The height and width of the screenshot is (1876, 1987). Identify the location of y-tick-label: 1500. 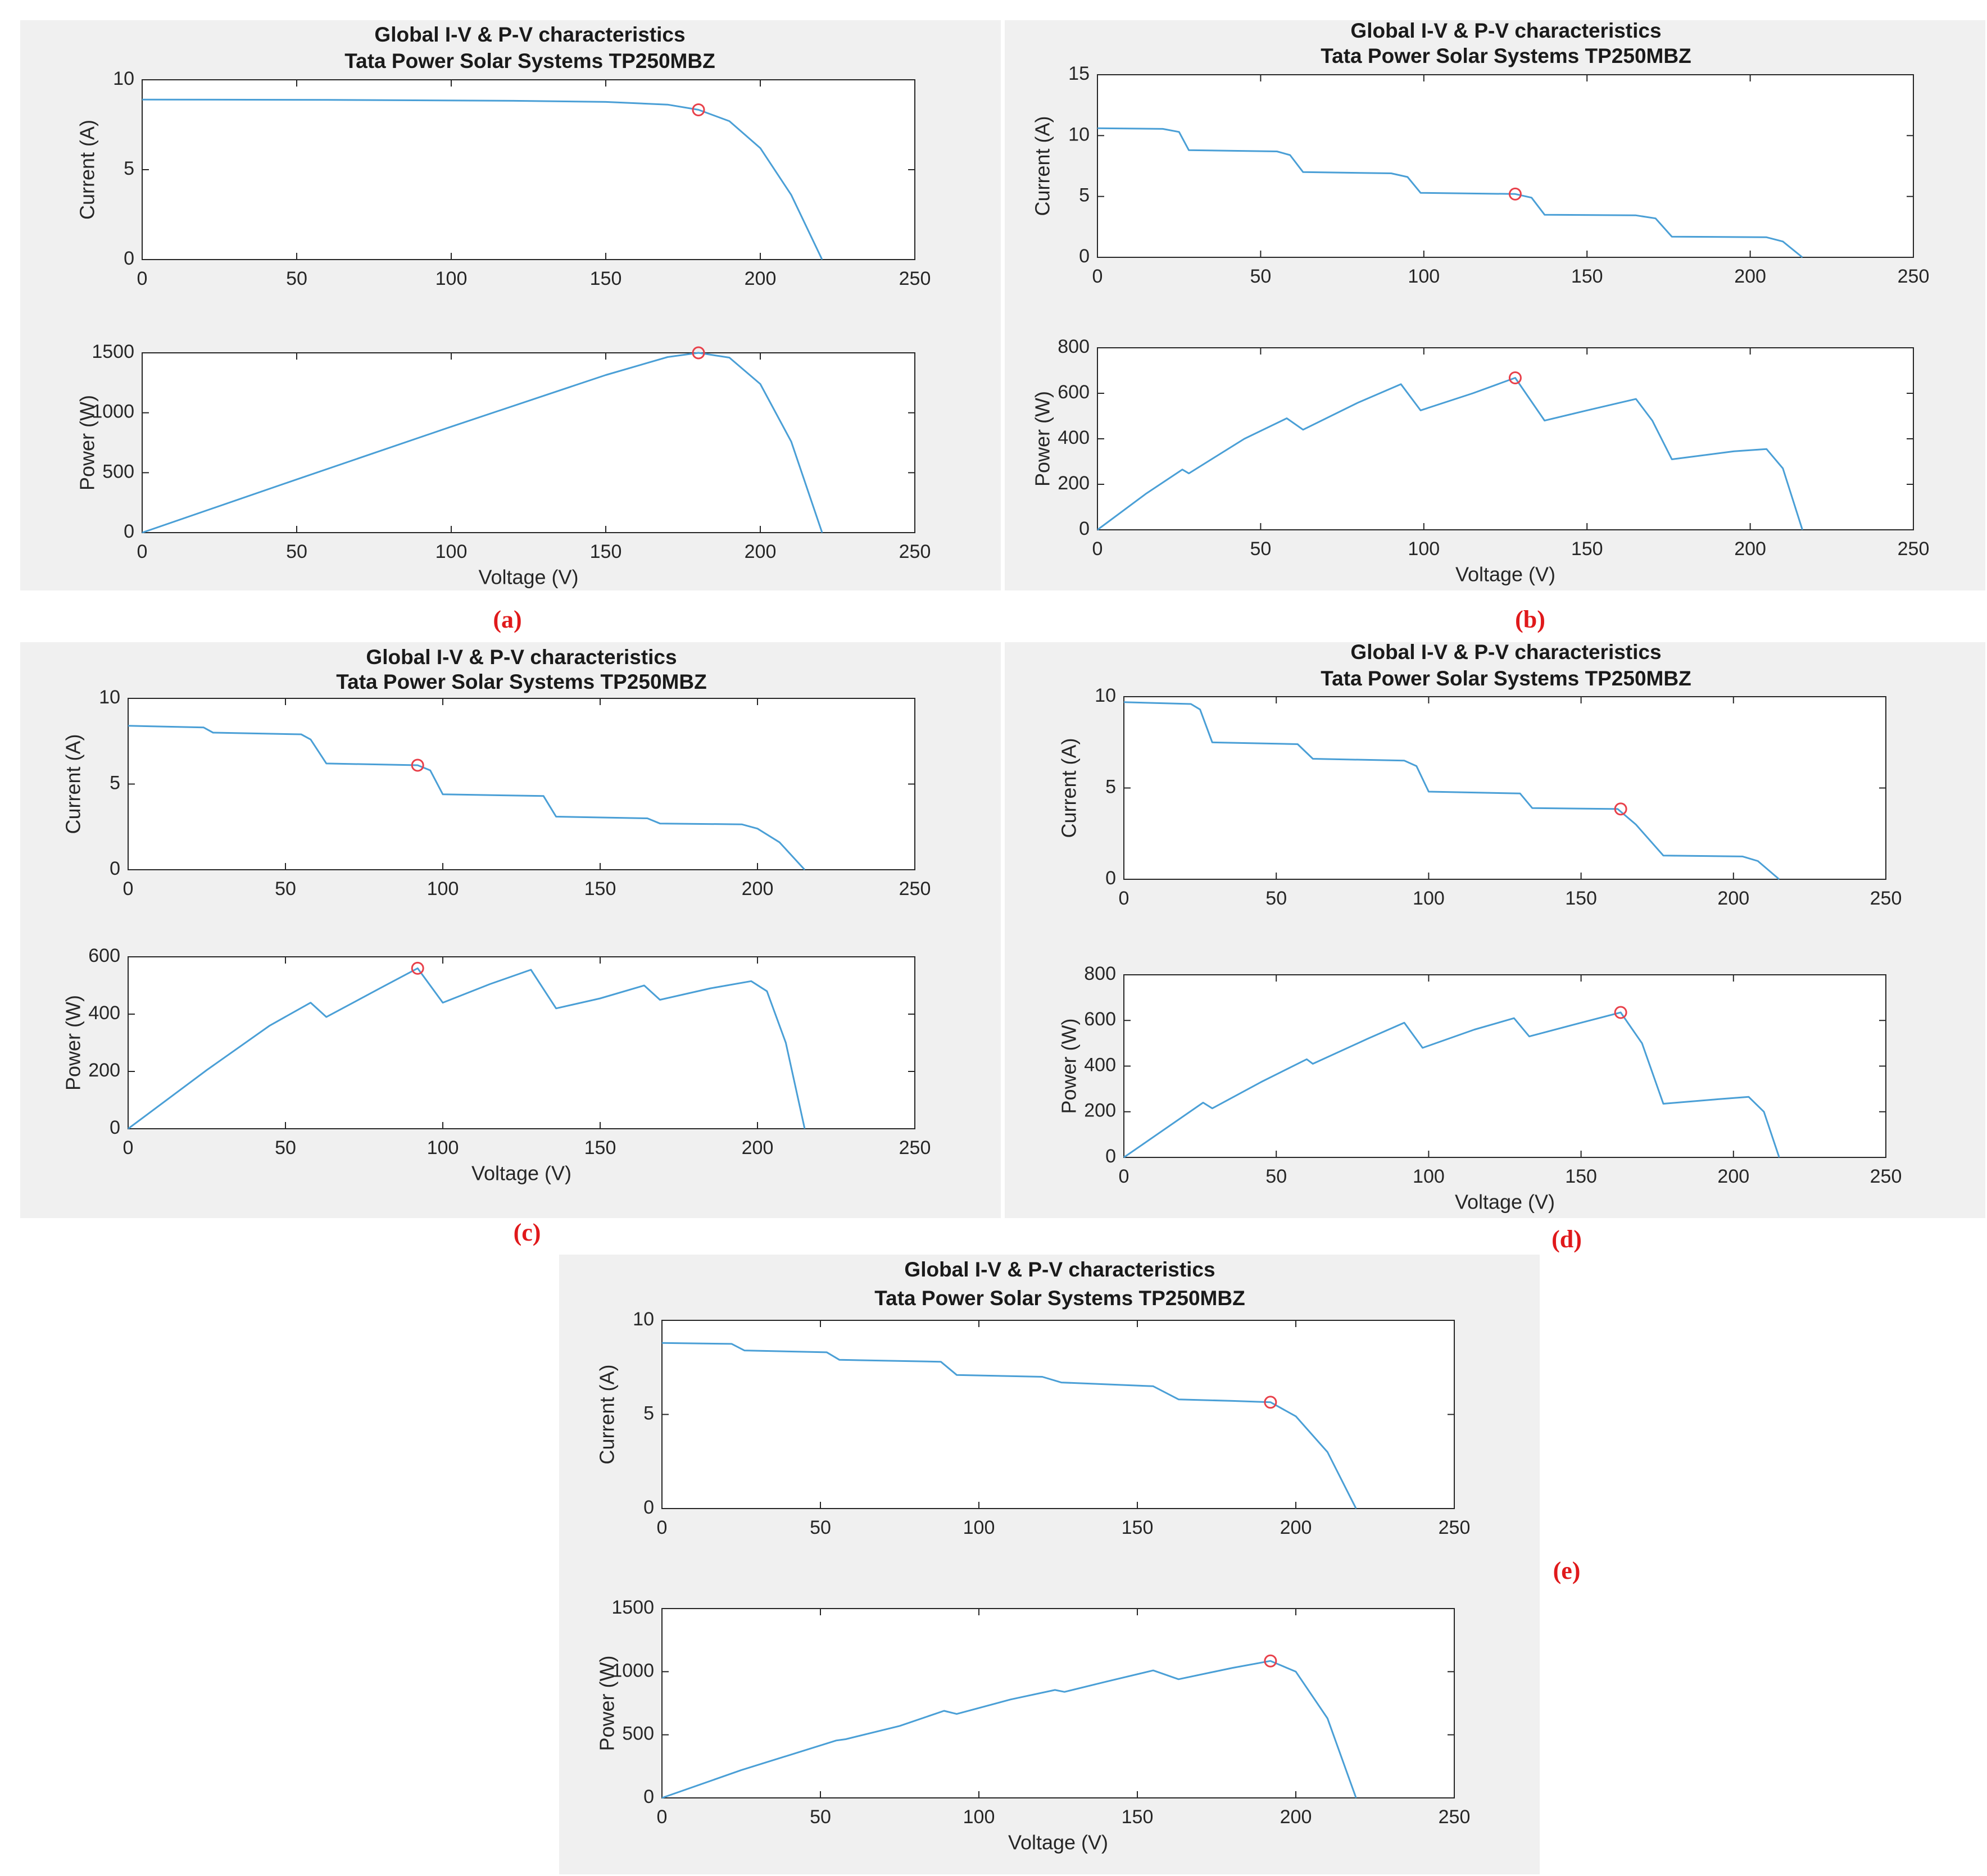
(113, 352).